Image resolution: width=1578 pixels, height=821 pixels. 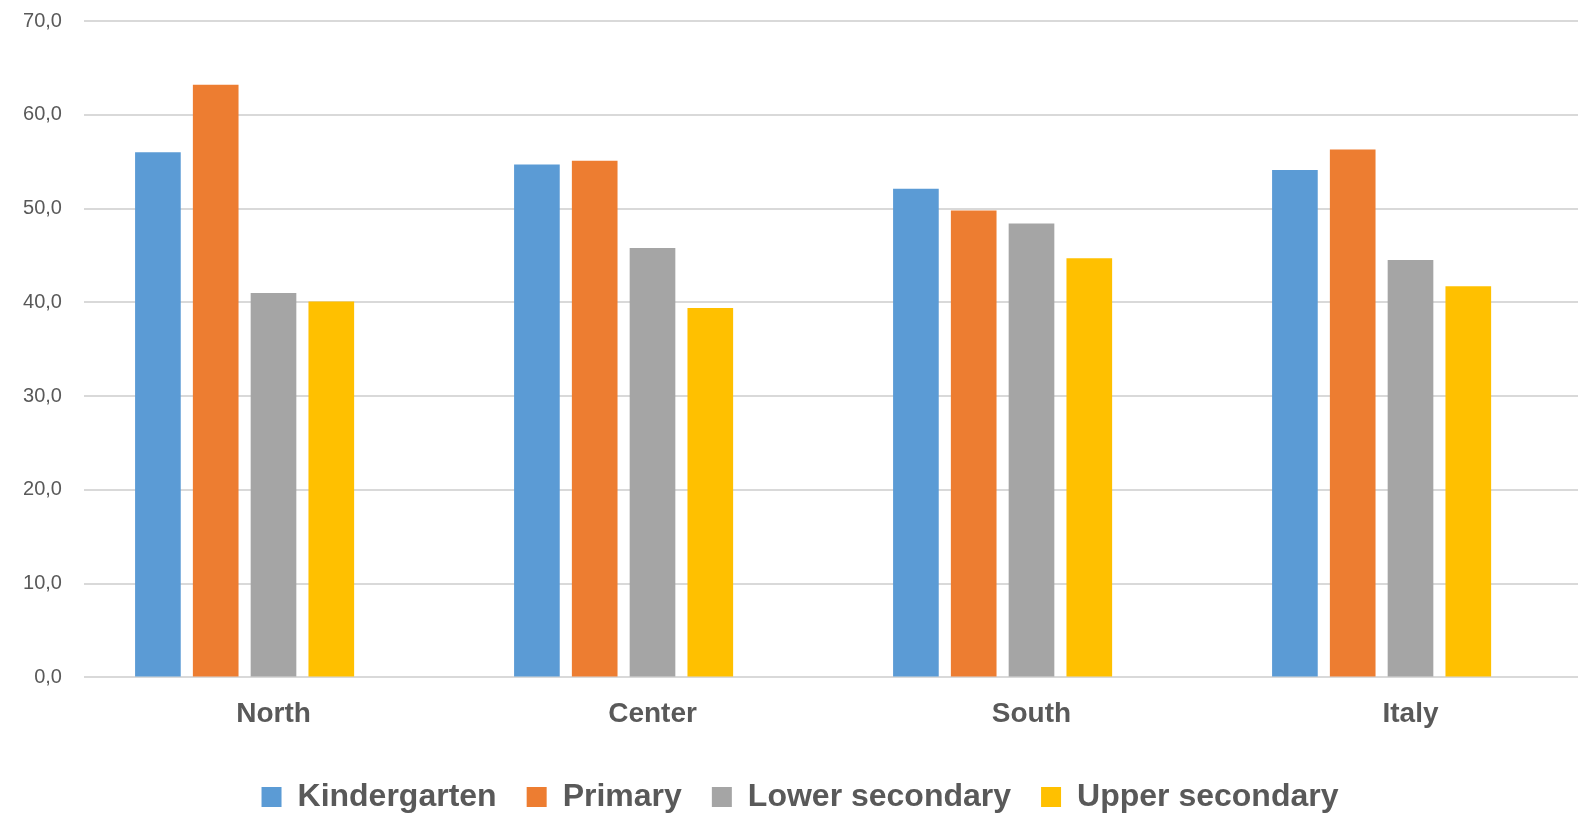 I want to click on y-tick-label: 30,0, so click(x=42, y=394).